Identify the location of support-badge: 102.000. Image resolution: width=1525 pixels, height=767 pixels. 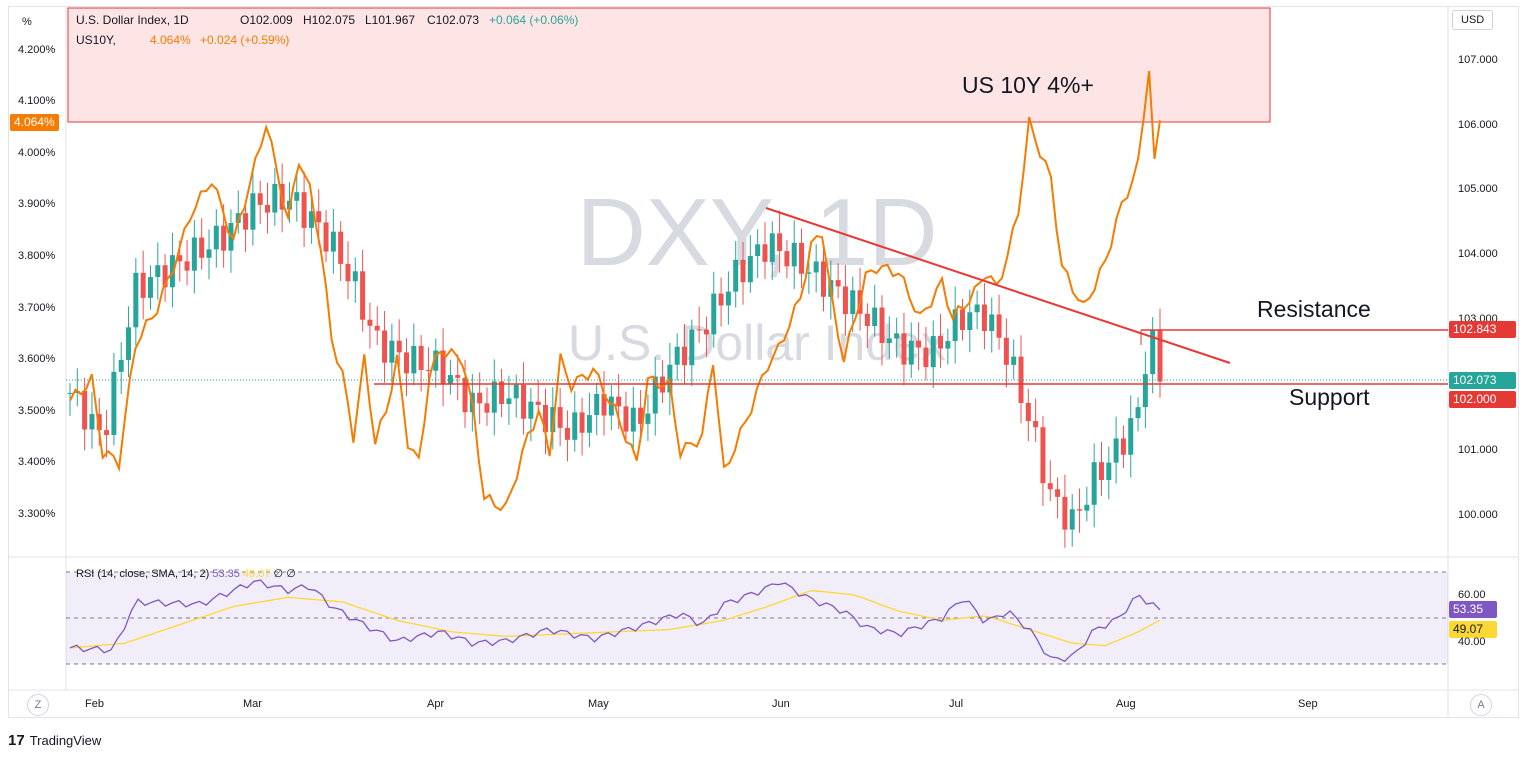
(1482, 399).